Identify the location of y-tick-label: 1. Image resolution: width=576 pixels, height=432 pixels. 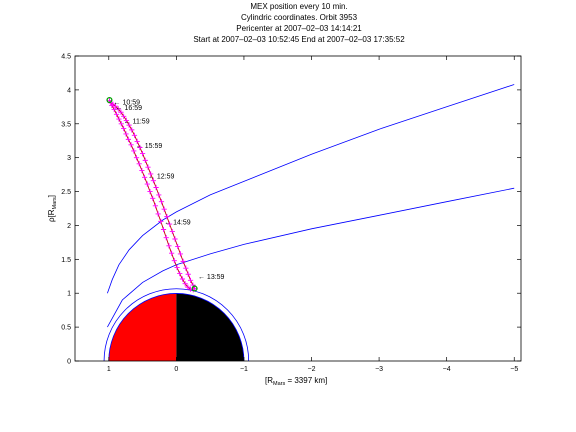
(69, 294).